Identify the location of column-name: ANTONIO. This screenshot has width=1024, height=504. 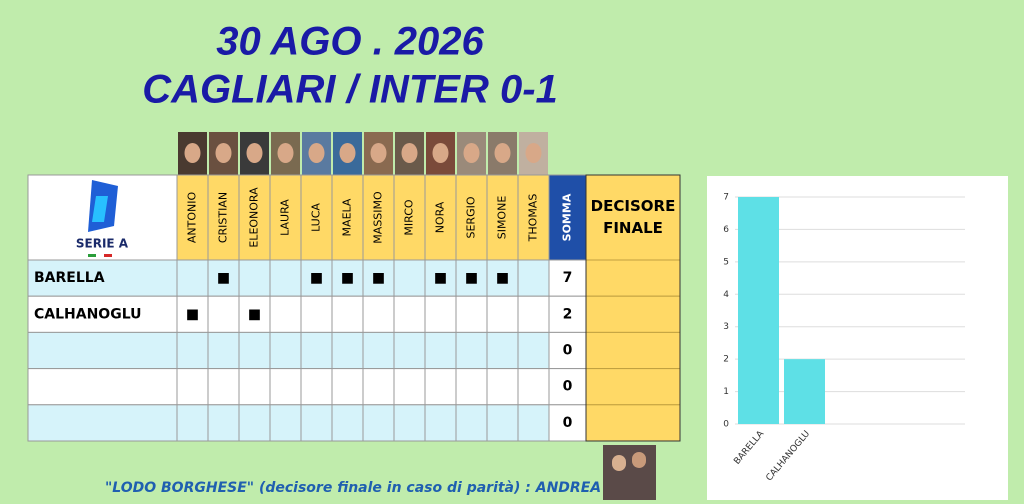
(192, 218).